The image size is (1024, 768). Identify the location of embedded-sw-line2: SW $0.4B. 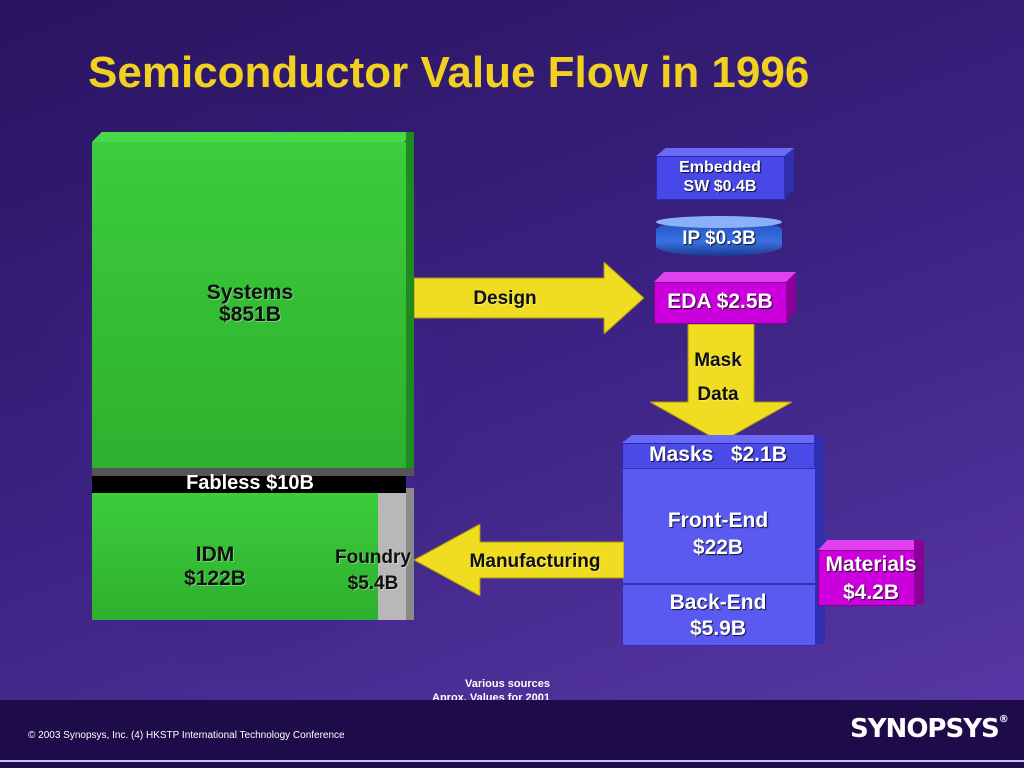
(720, 186).